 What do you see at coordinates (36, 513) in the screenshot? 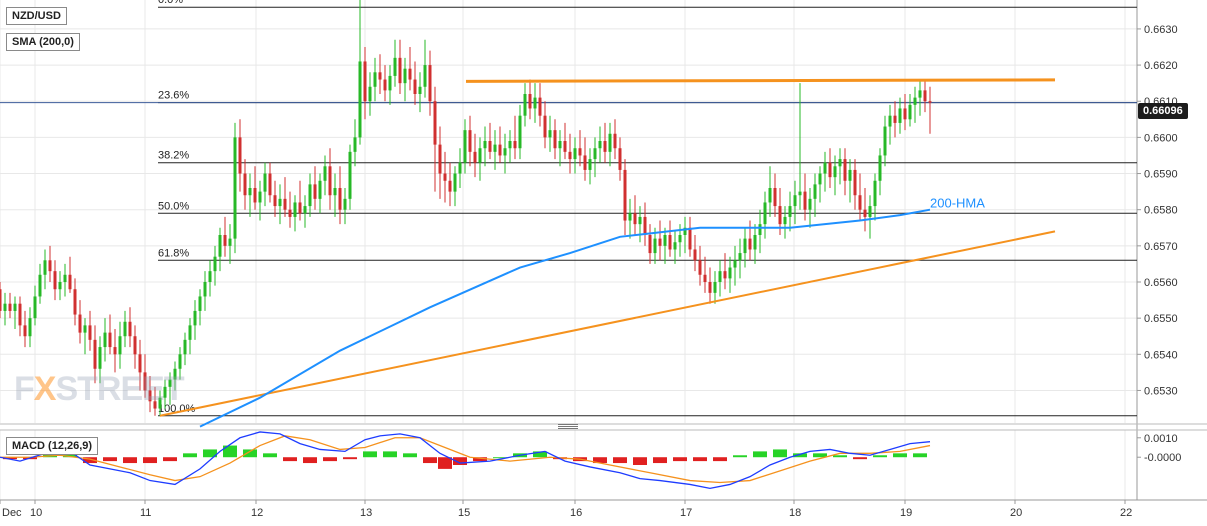
I see `x-tick-label: 10` at bounding box center [36, 513].